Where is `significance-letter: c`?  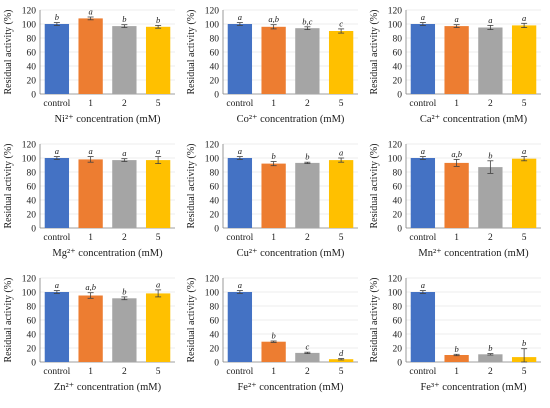 significance-letter: c is located at coordinates (307, 347).